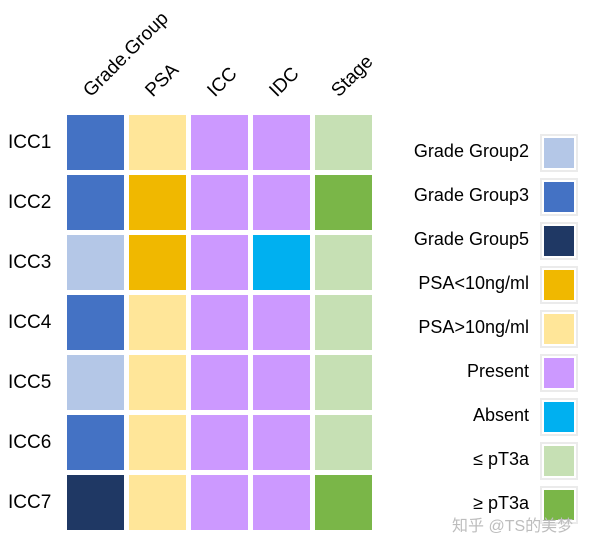  Describe the element at coordinates (30, 202) in the screenshot. I see `row-label: ICC2` at that location.